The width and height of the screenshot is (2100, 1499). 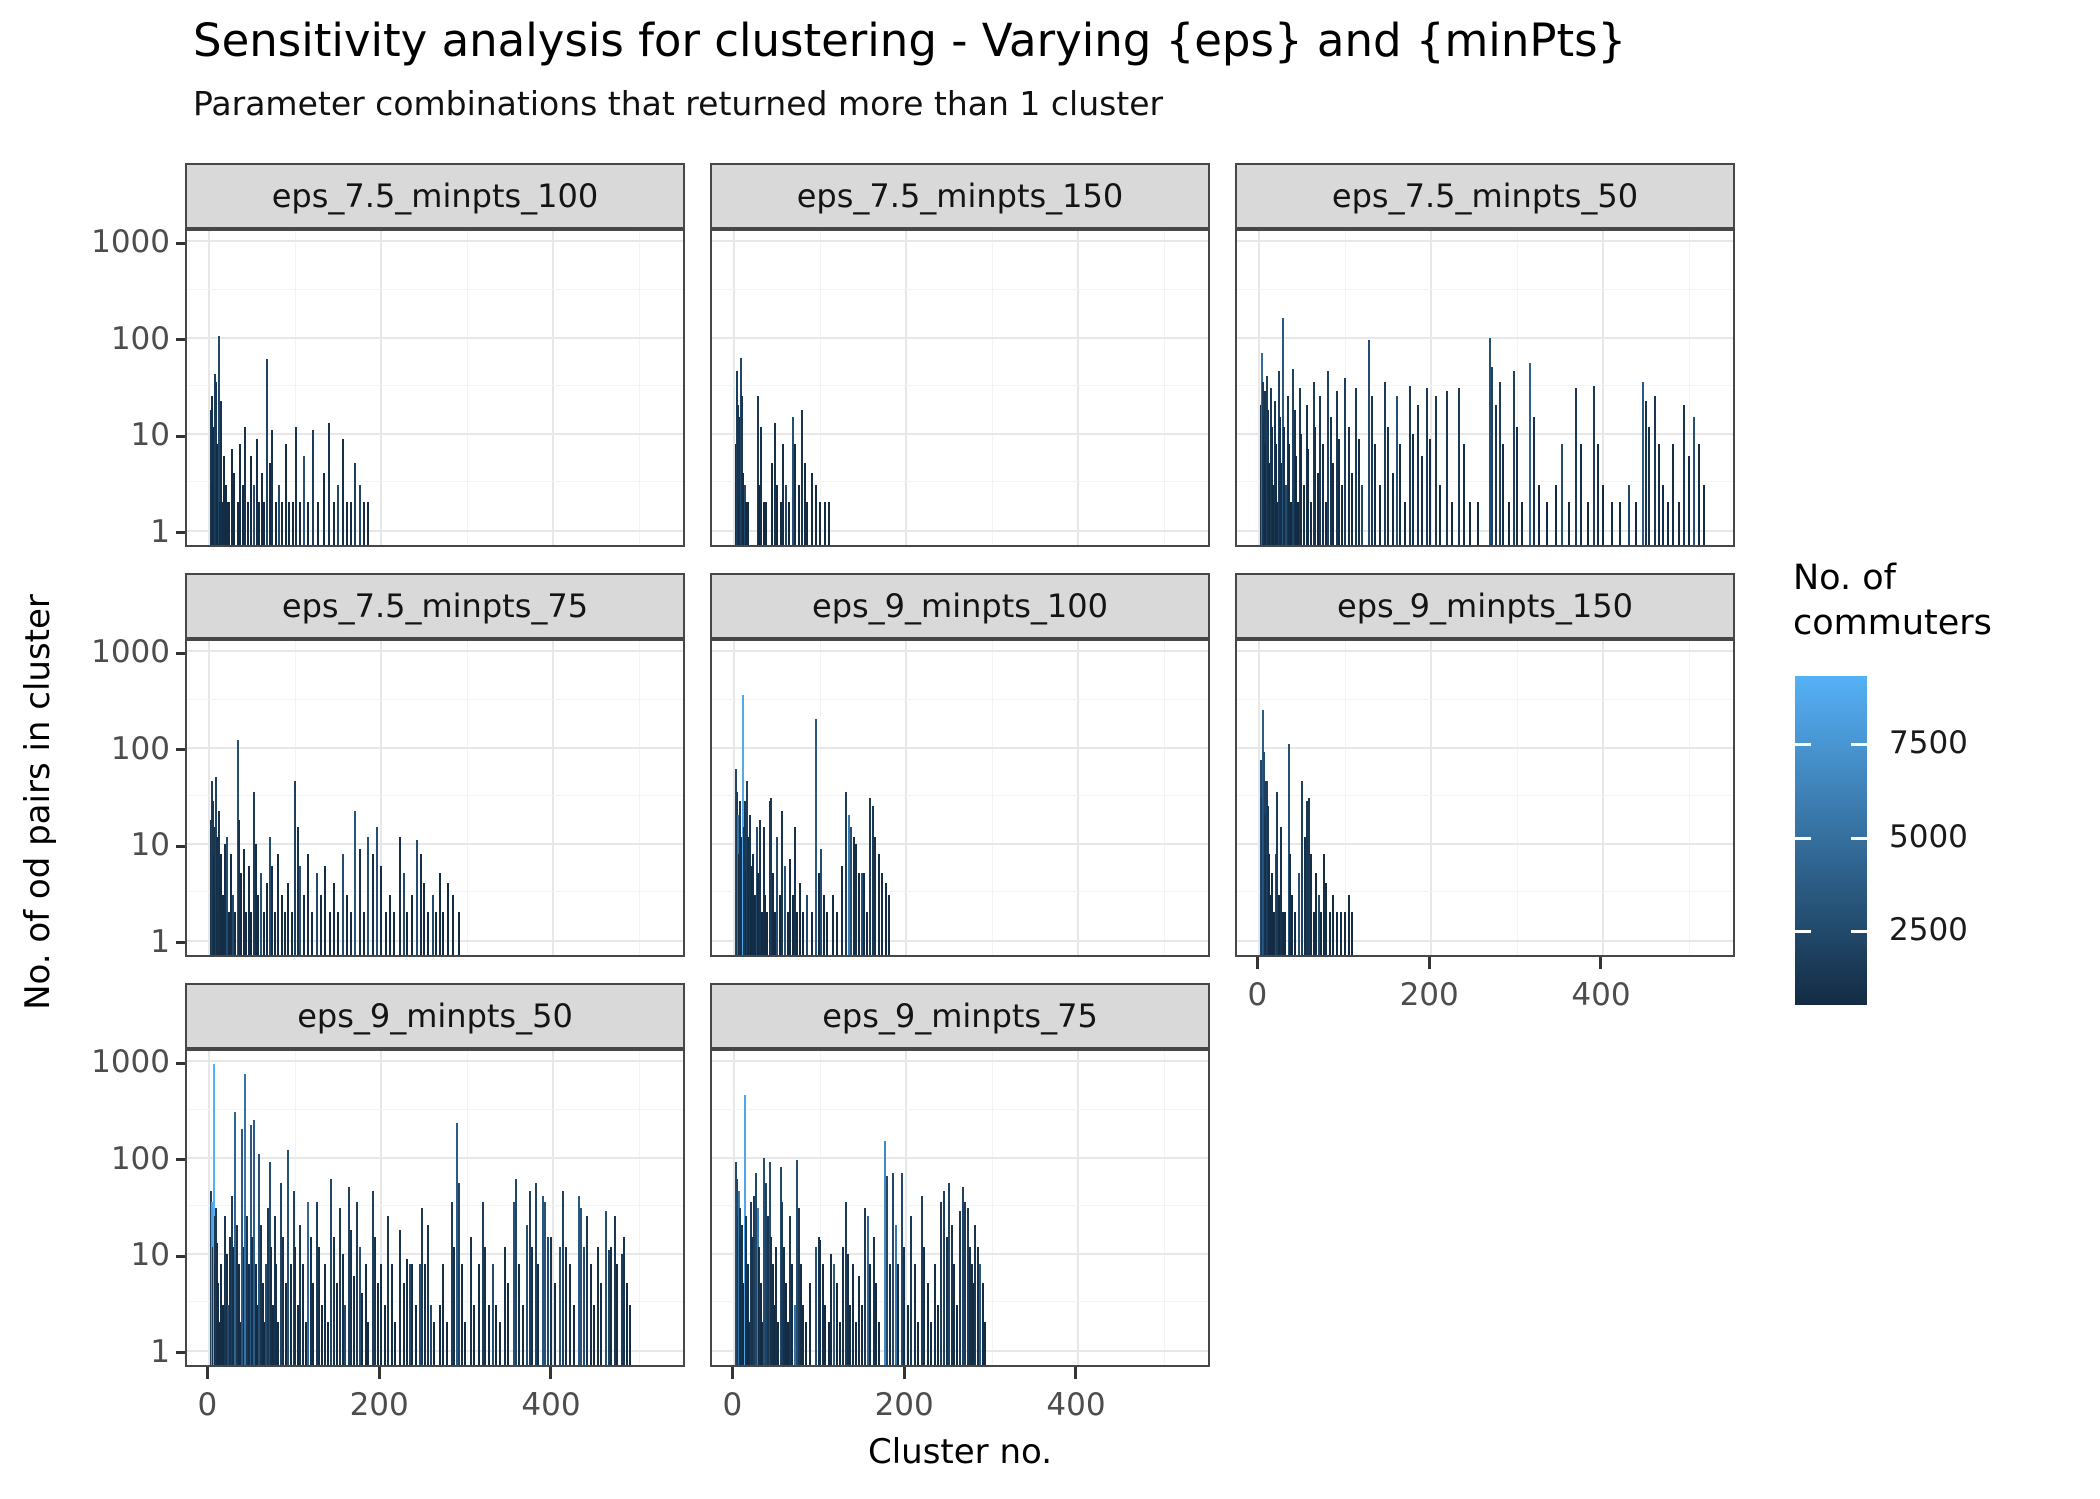 What do you see at coordinates (1257, 963) in the screenshot?
I see `x-tick-mark` at bounding box center [1257, 963].